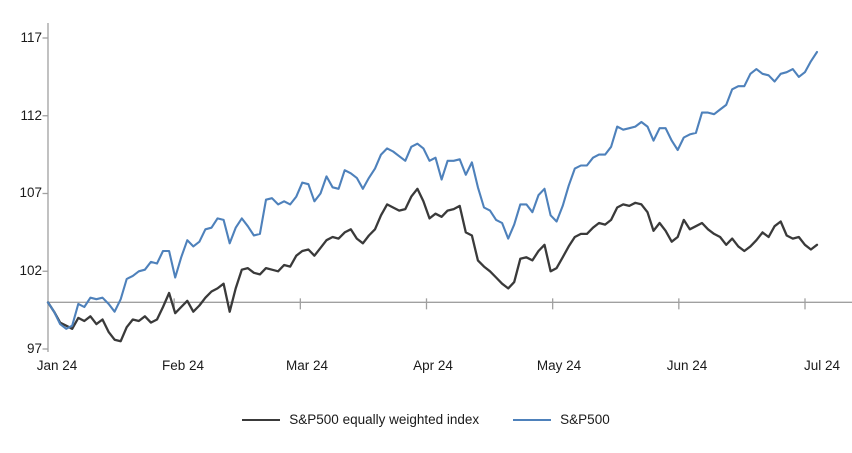 This screenshot has height=453, width=852. Describe the element at coordinates (585, 419) in the screenshot. I see `legend-label: S&P500` at that location.